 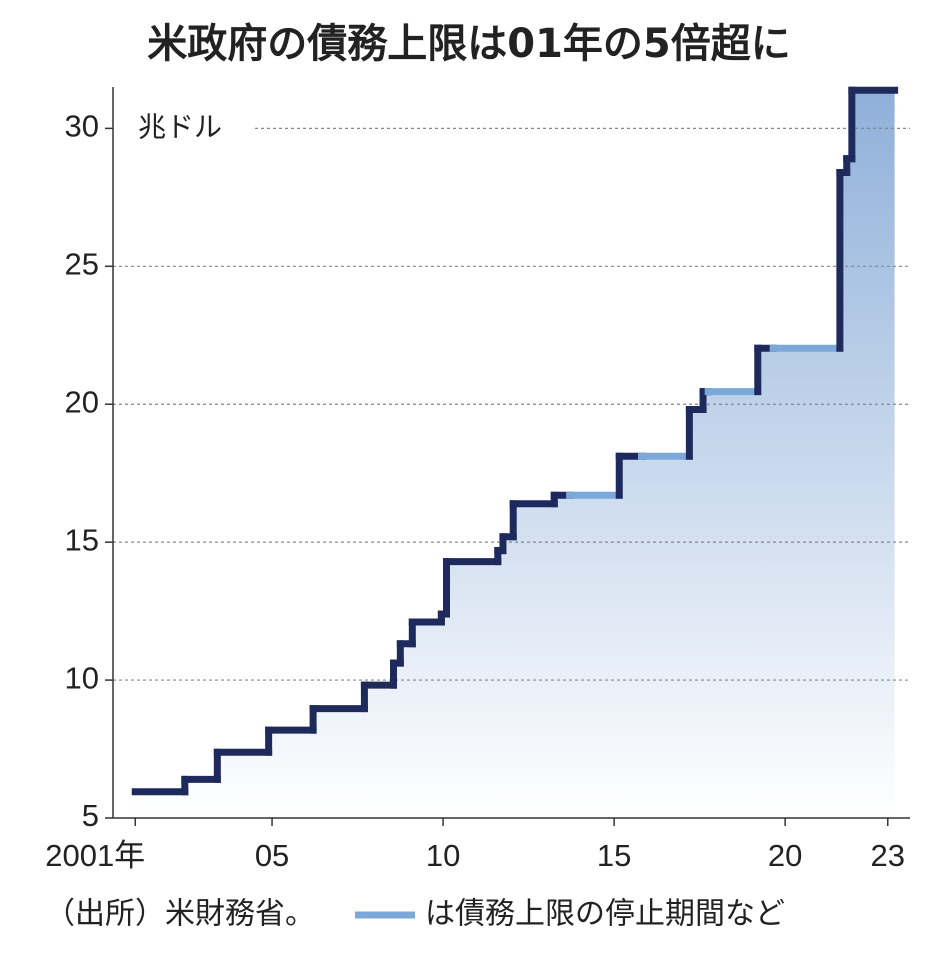 I want to click on x-tick-label: 2001年, so click(x=95, y=855).